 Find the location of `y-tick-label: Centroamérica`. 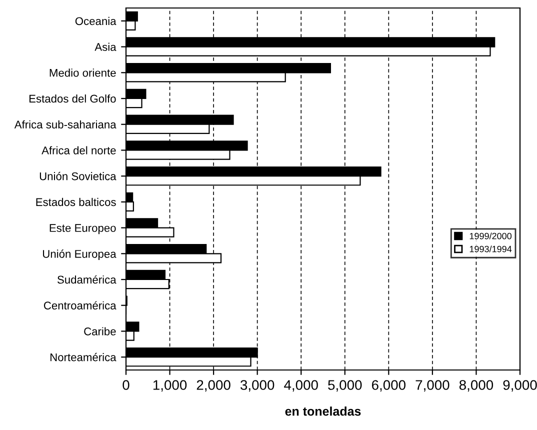

y-tick-label: Centroamérica is located at coordinates (80, 305).